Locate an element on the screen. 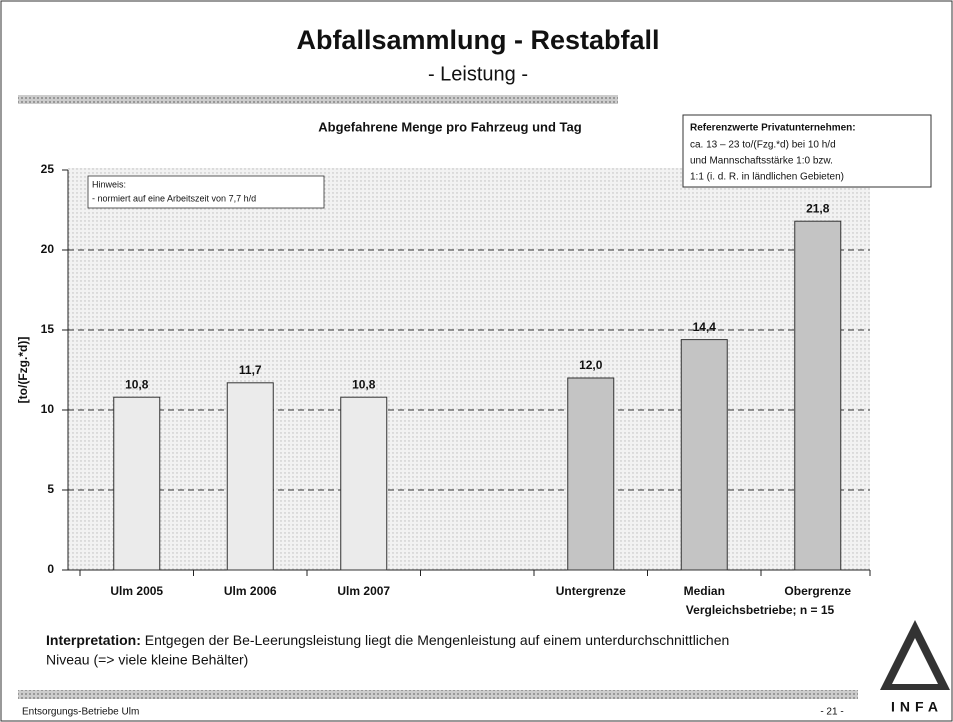  reference-text: ca. 13 – 23 to/(Fzg.*d) bei 10 h/d is located at coordinates (763, 145).